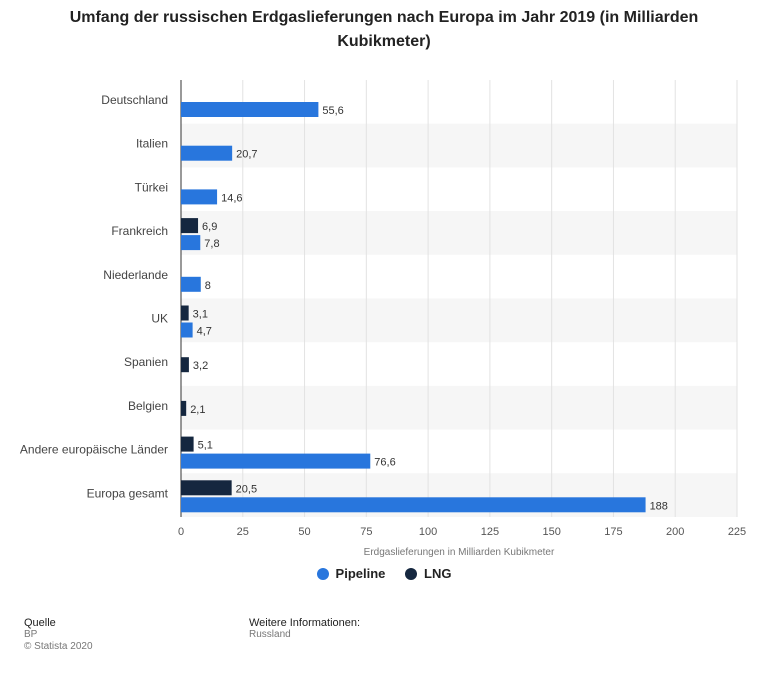 The height and width of the screenshot is (682, 768). I want to click on category-label: Spanien, so click(146, 362).